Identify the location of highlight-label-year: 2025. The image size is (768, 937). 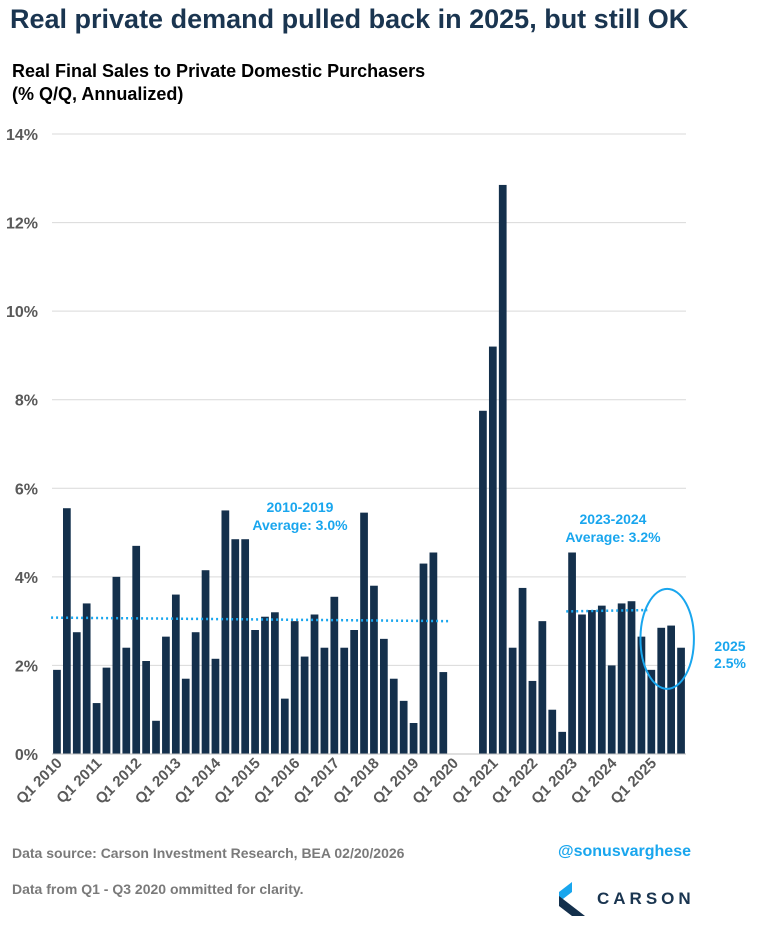
(729, 646).